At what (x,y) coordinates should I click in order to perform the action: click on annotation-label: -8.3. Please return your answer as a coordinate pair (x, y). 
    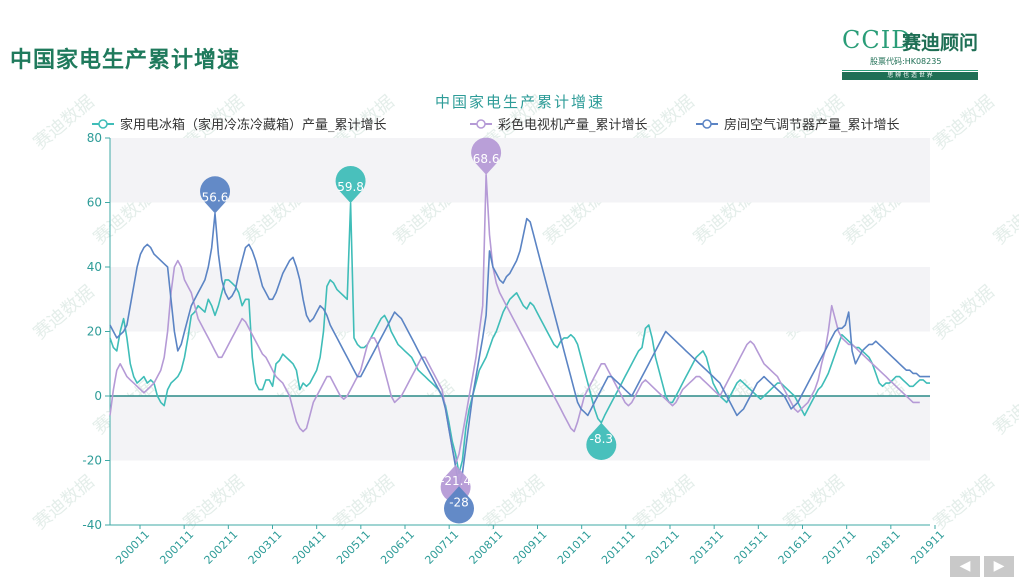
    Looking at the image, I should click on (601, 439).